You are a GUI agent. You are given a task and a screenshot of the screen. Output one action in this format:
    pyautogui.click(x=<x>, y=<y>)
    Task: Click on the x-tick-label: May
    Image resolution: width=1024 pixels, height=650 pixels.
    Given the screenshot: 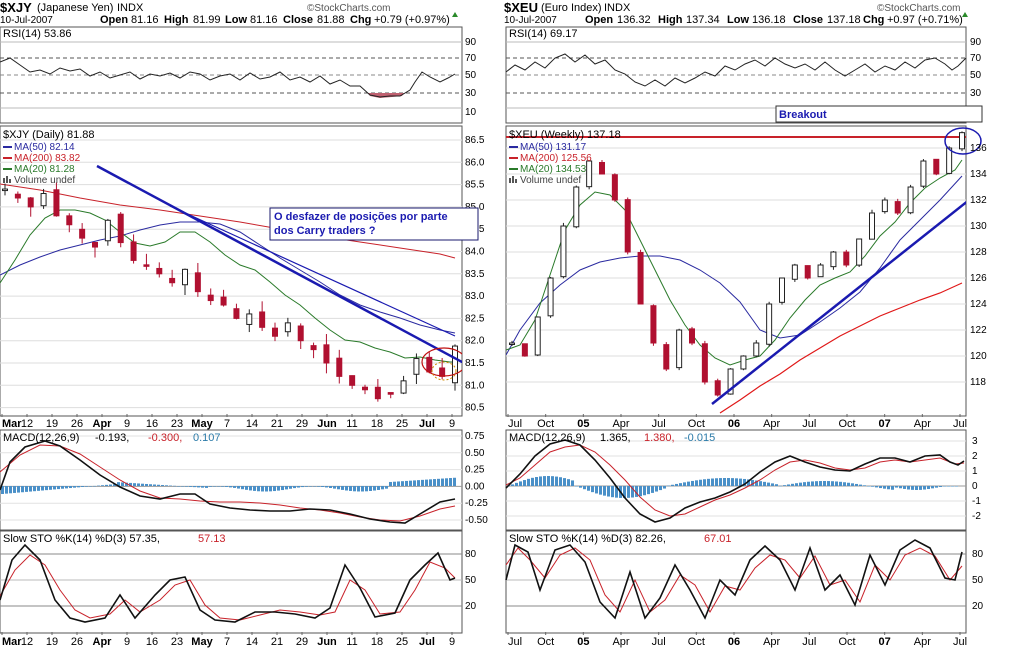 What is the action you would take?
    pyautogui.click(x=202, y=424)
    